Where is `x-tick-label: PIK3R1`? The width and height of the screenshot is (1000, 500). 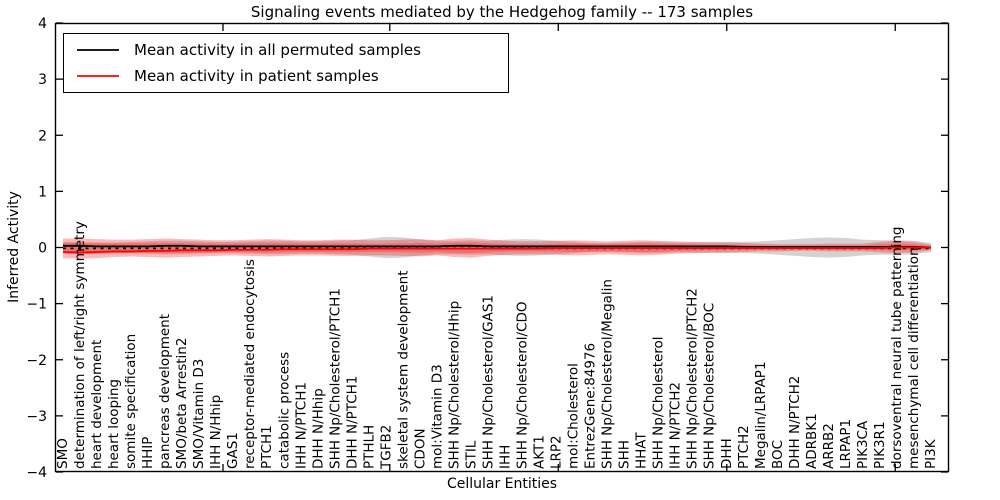 x-tick-label: PIK3R1 is located at coordinates (880, 445).